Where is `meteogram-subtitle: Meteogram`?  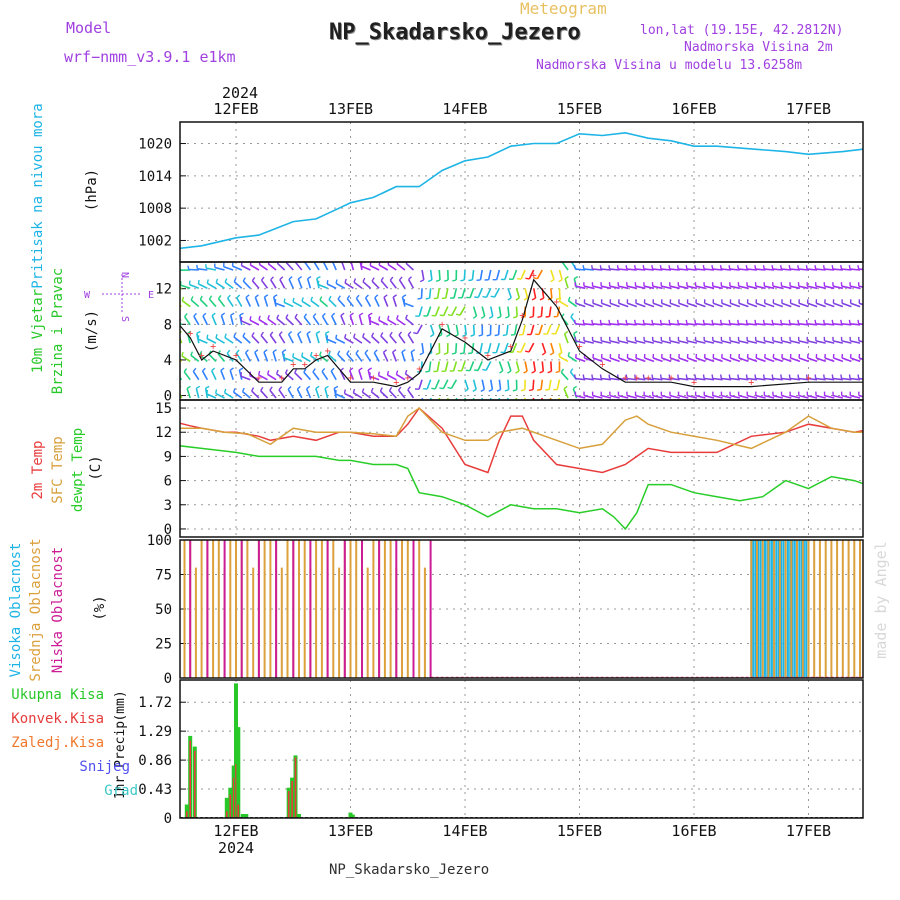
meteogram-subtitle: Meteogram is located at coordinates (563, 9).